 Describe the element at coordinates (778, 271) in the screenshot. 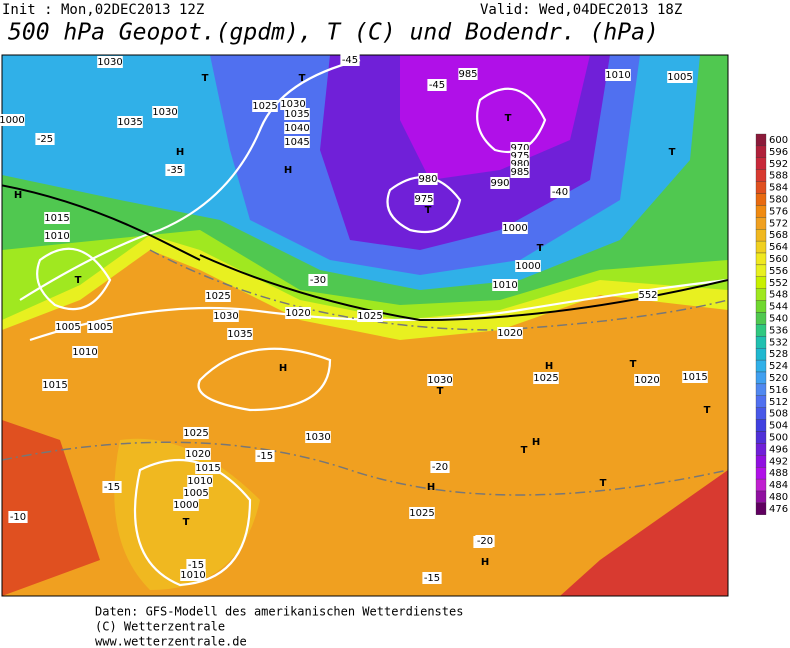

I see `legend-label: 556` at that location.